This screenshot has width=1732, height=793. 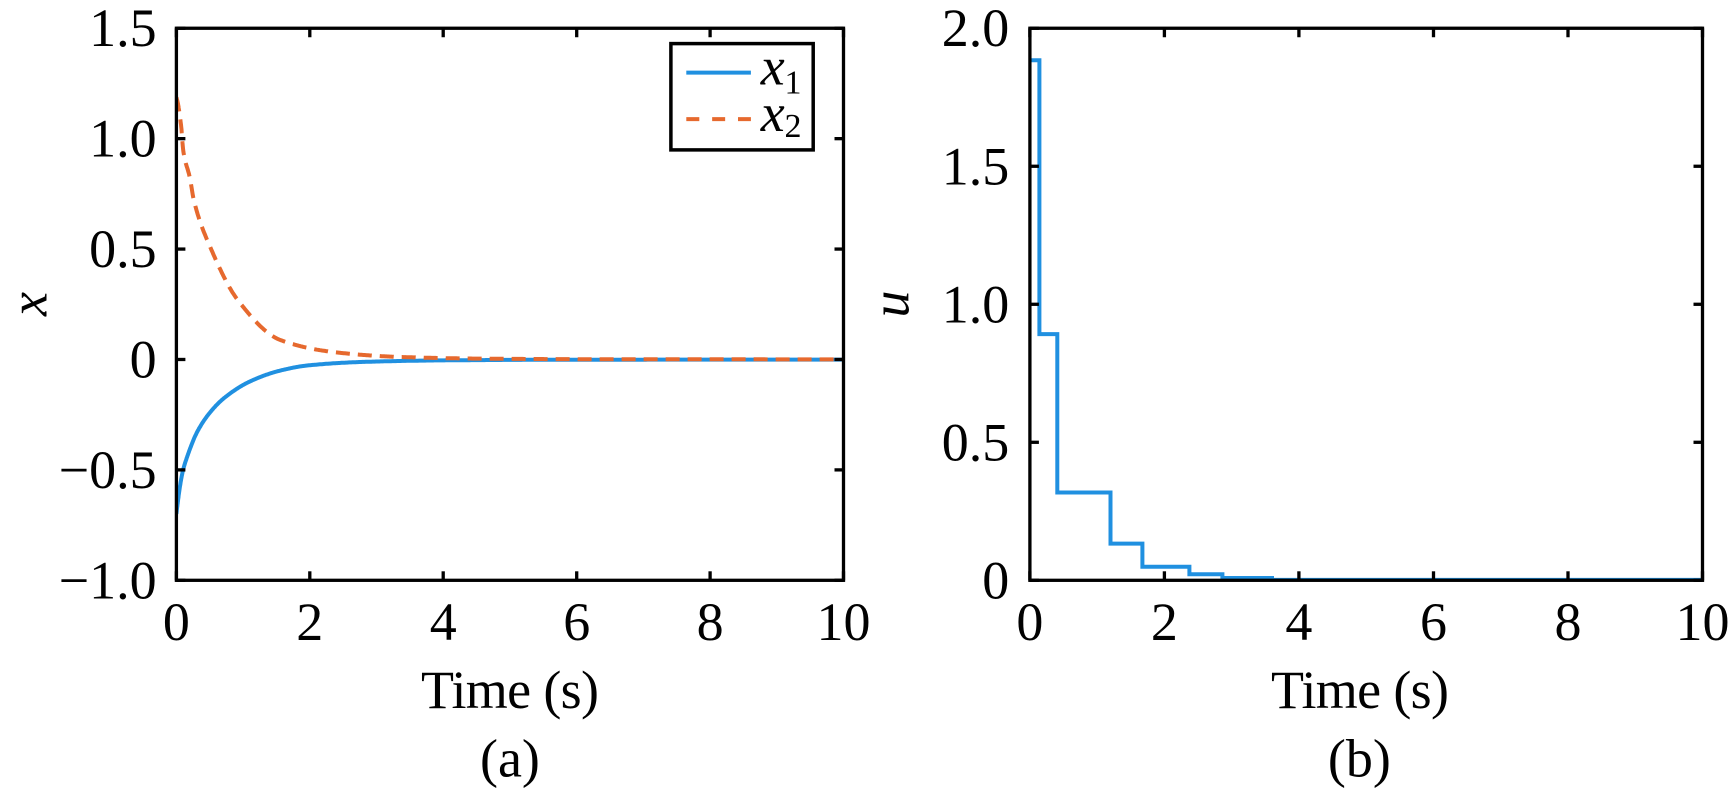 What do you see at coordinates (793, 83) in the screenshot?
I see `svg-text: 1` at bounding box center [793, 83].